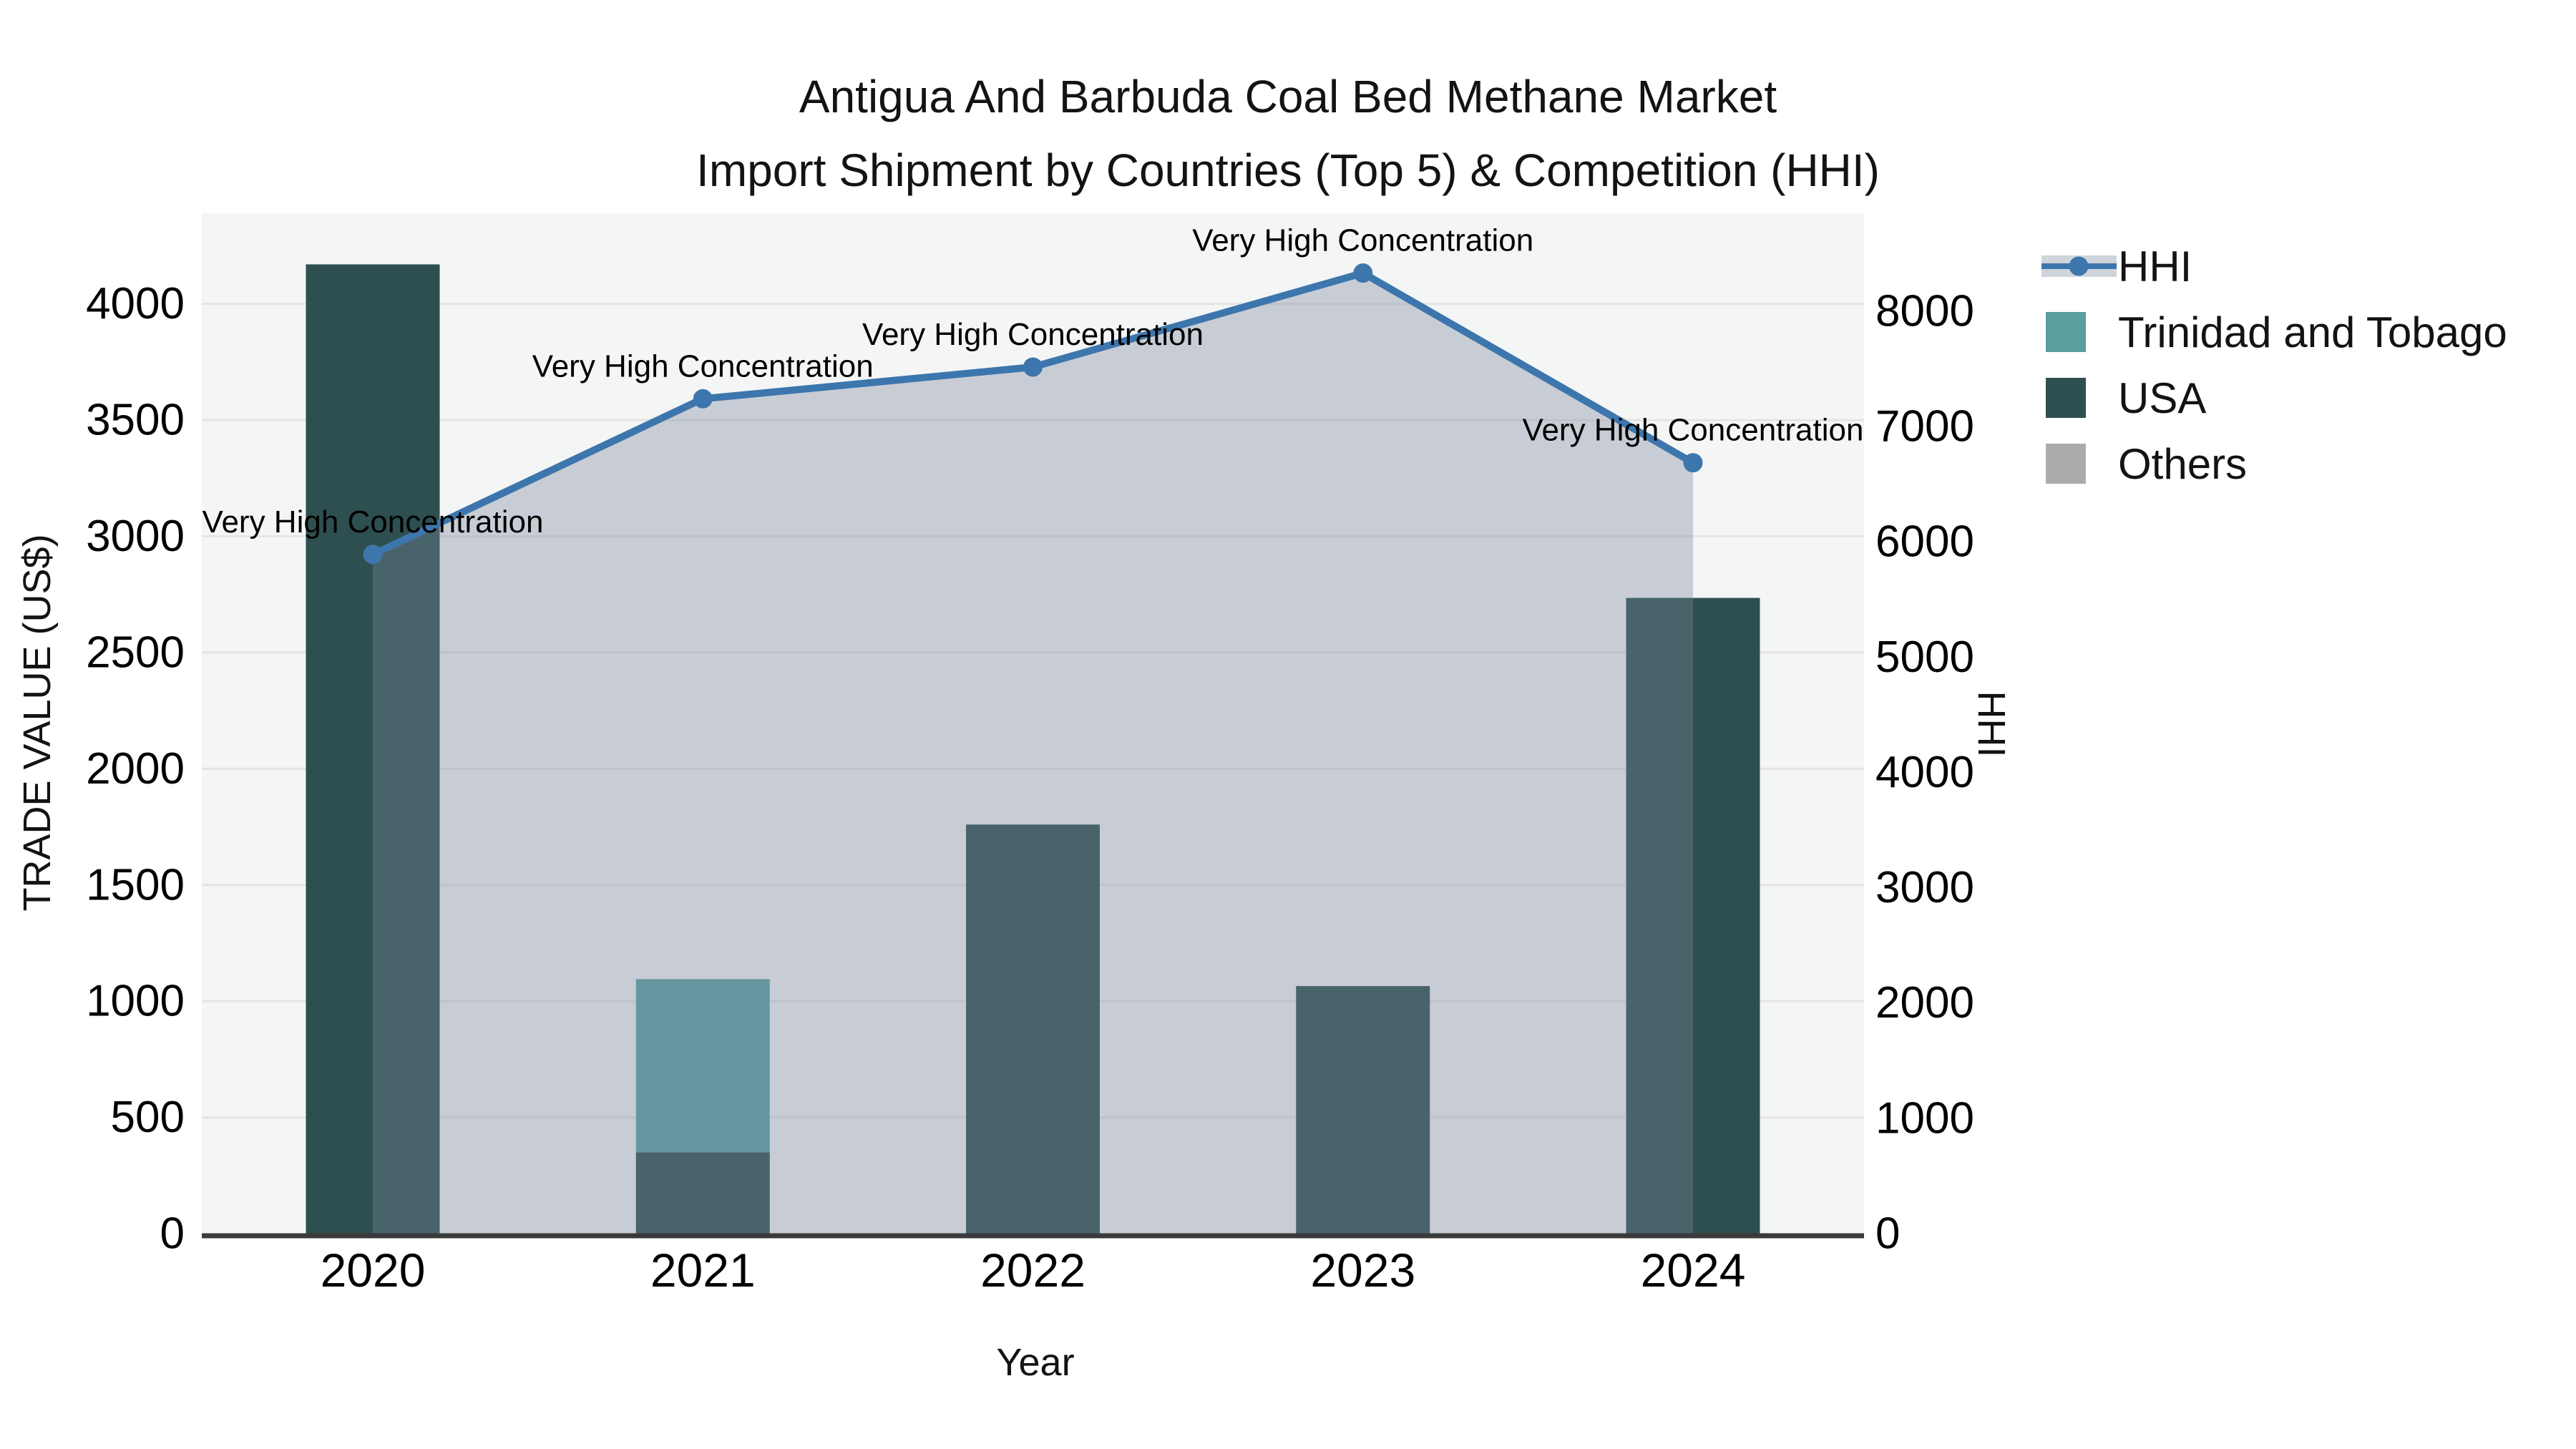 This screenshot has width=2576, height=1449. What do you see at coordinates (1363, 273) in the screenshot?
I see `hhi-marker-2023` at bounding box center [1363, 273].